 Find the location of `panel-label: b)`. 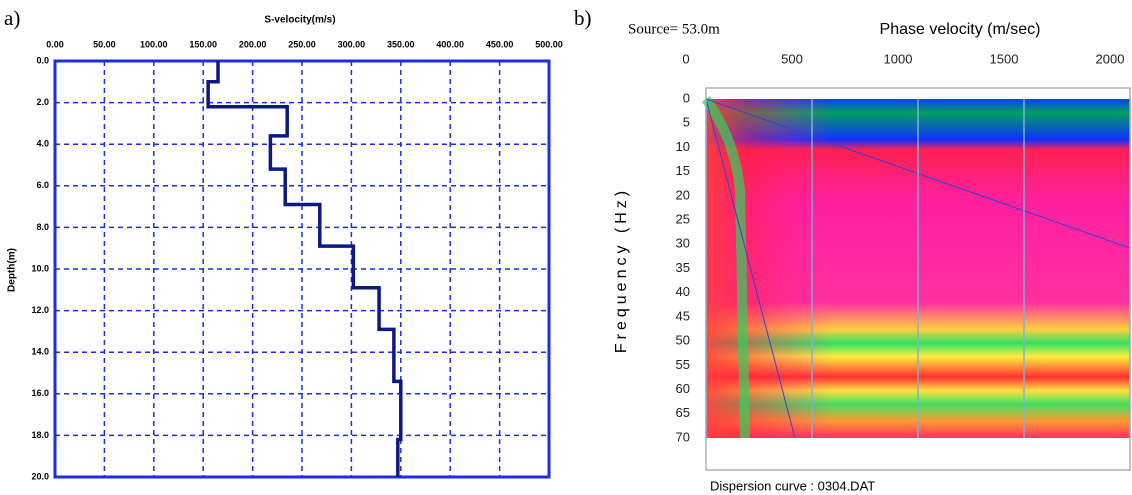

panel-label: b) is located at coordinates (583, 18).